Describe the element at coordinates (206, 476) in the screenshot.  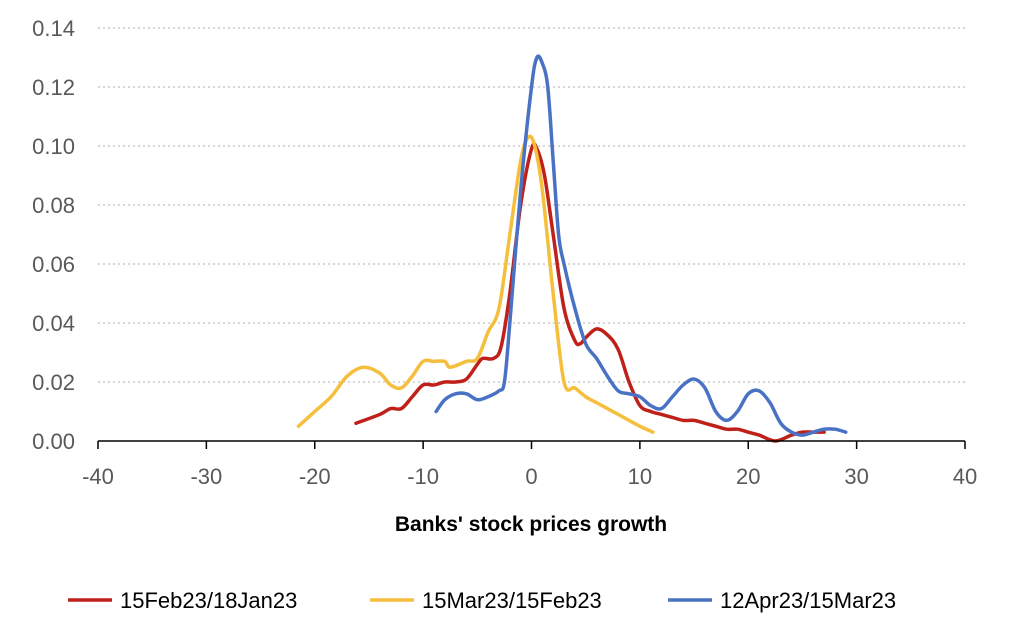
I see `x-tick-label: -30` at that location.